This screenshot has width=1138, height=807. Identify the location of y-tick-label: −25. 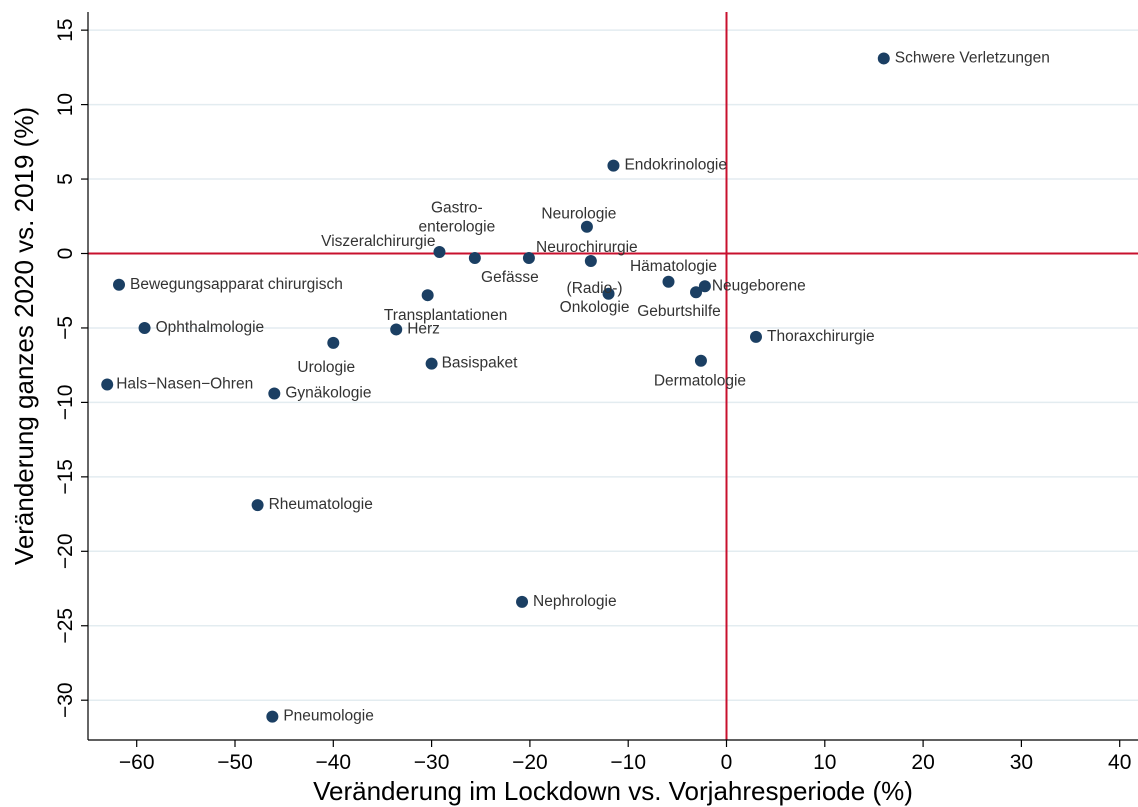
(65, 626).